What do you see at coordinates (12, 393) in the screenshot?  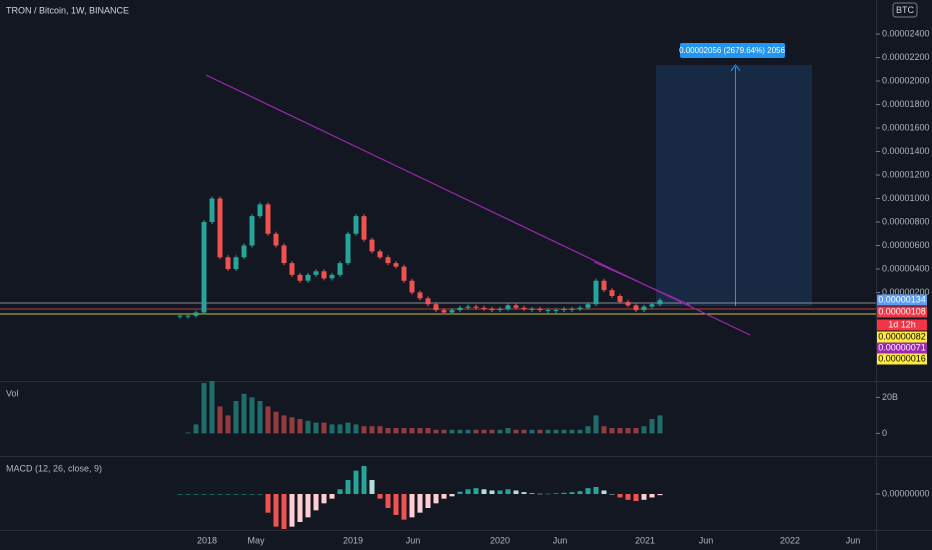 I see `volume-title: Vol` at bounding box center [12, 393].